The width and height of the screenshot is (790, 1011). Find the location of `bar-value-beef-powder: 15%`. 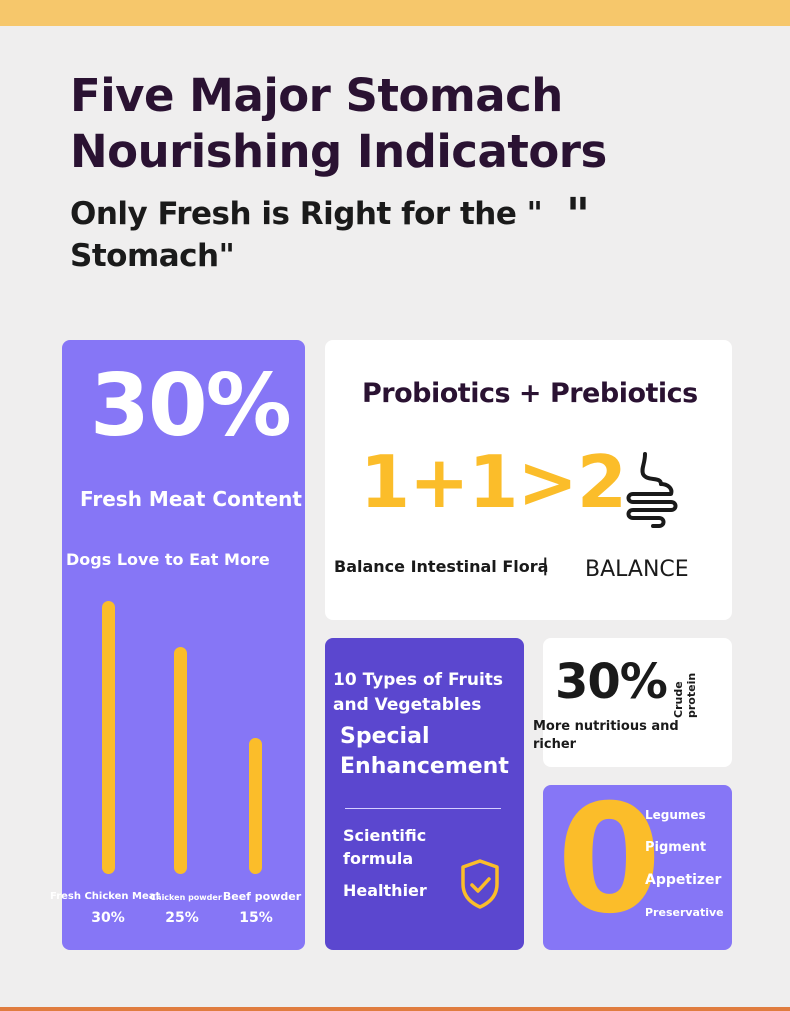

bar-value-beef-powder: 15% is located at coordinates (256, 918).